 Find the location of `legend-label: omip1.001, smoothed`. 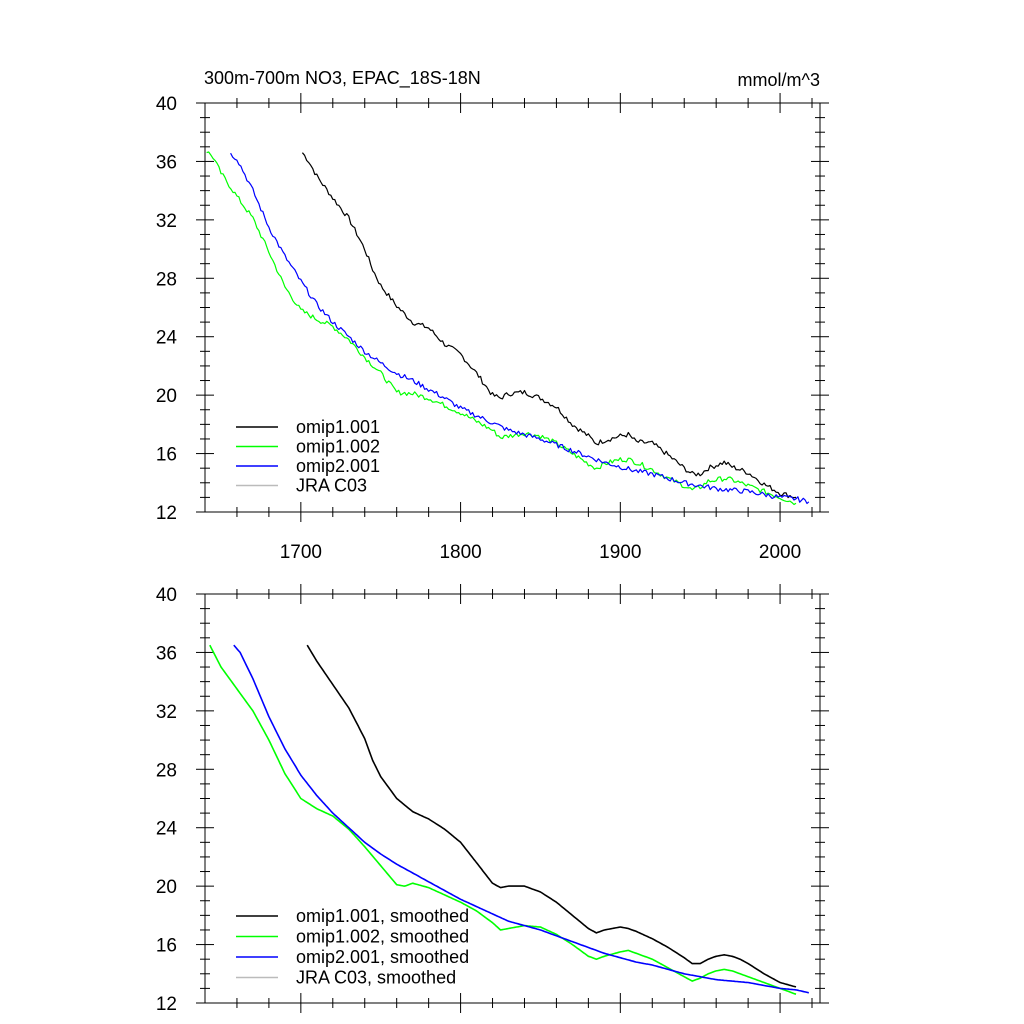

legend-label: omip1.001, smoothed is located at coordinates (382, 916).